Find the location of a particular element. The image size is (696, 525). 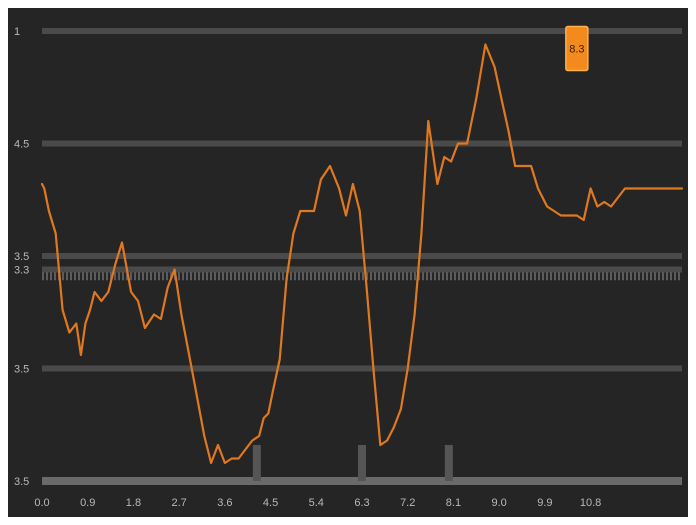

y-tick-label-4: 3.5 is located at coordinates (21, 370).